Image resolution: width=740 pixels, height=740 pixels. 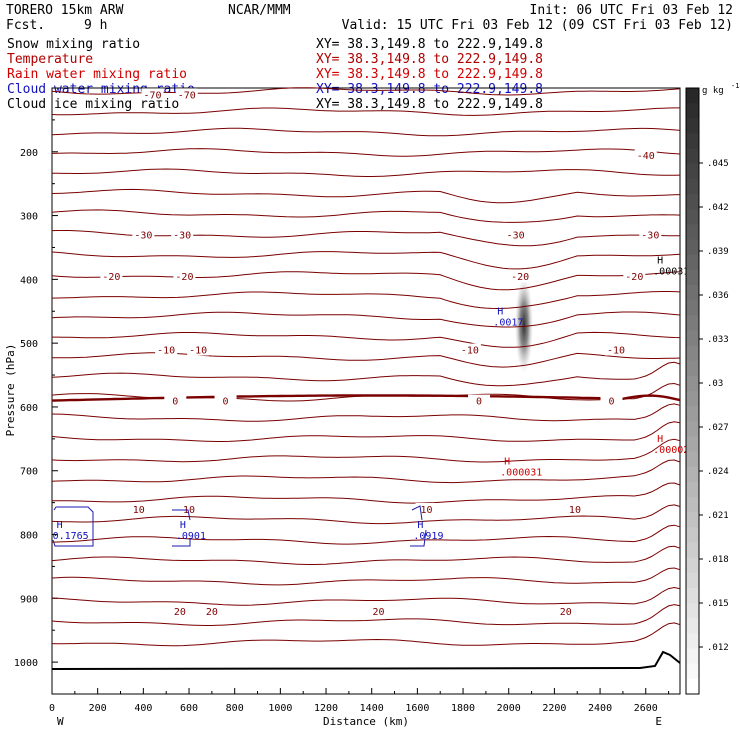 I want to click on colorbar-tick-label: .021, so click(x=718, y=516).